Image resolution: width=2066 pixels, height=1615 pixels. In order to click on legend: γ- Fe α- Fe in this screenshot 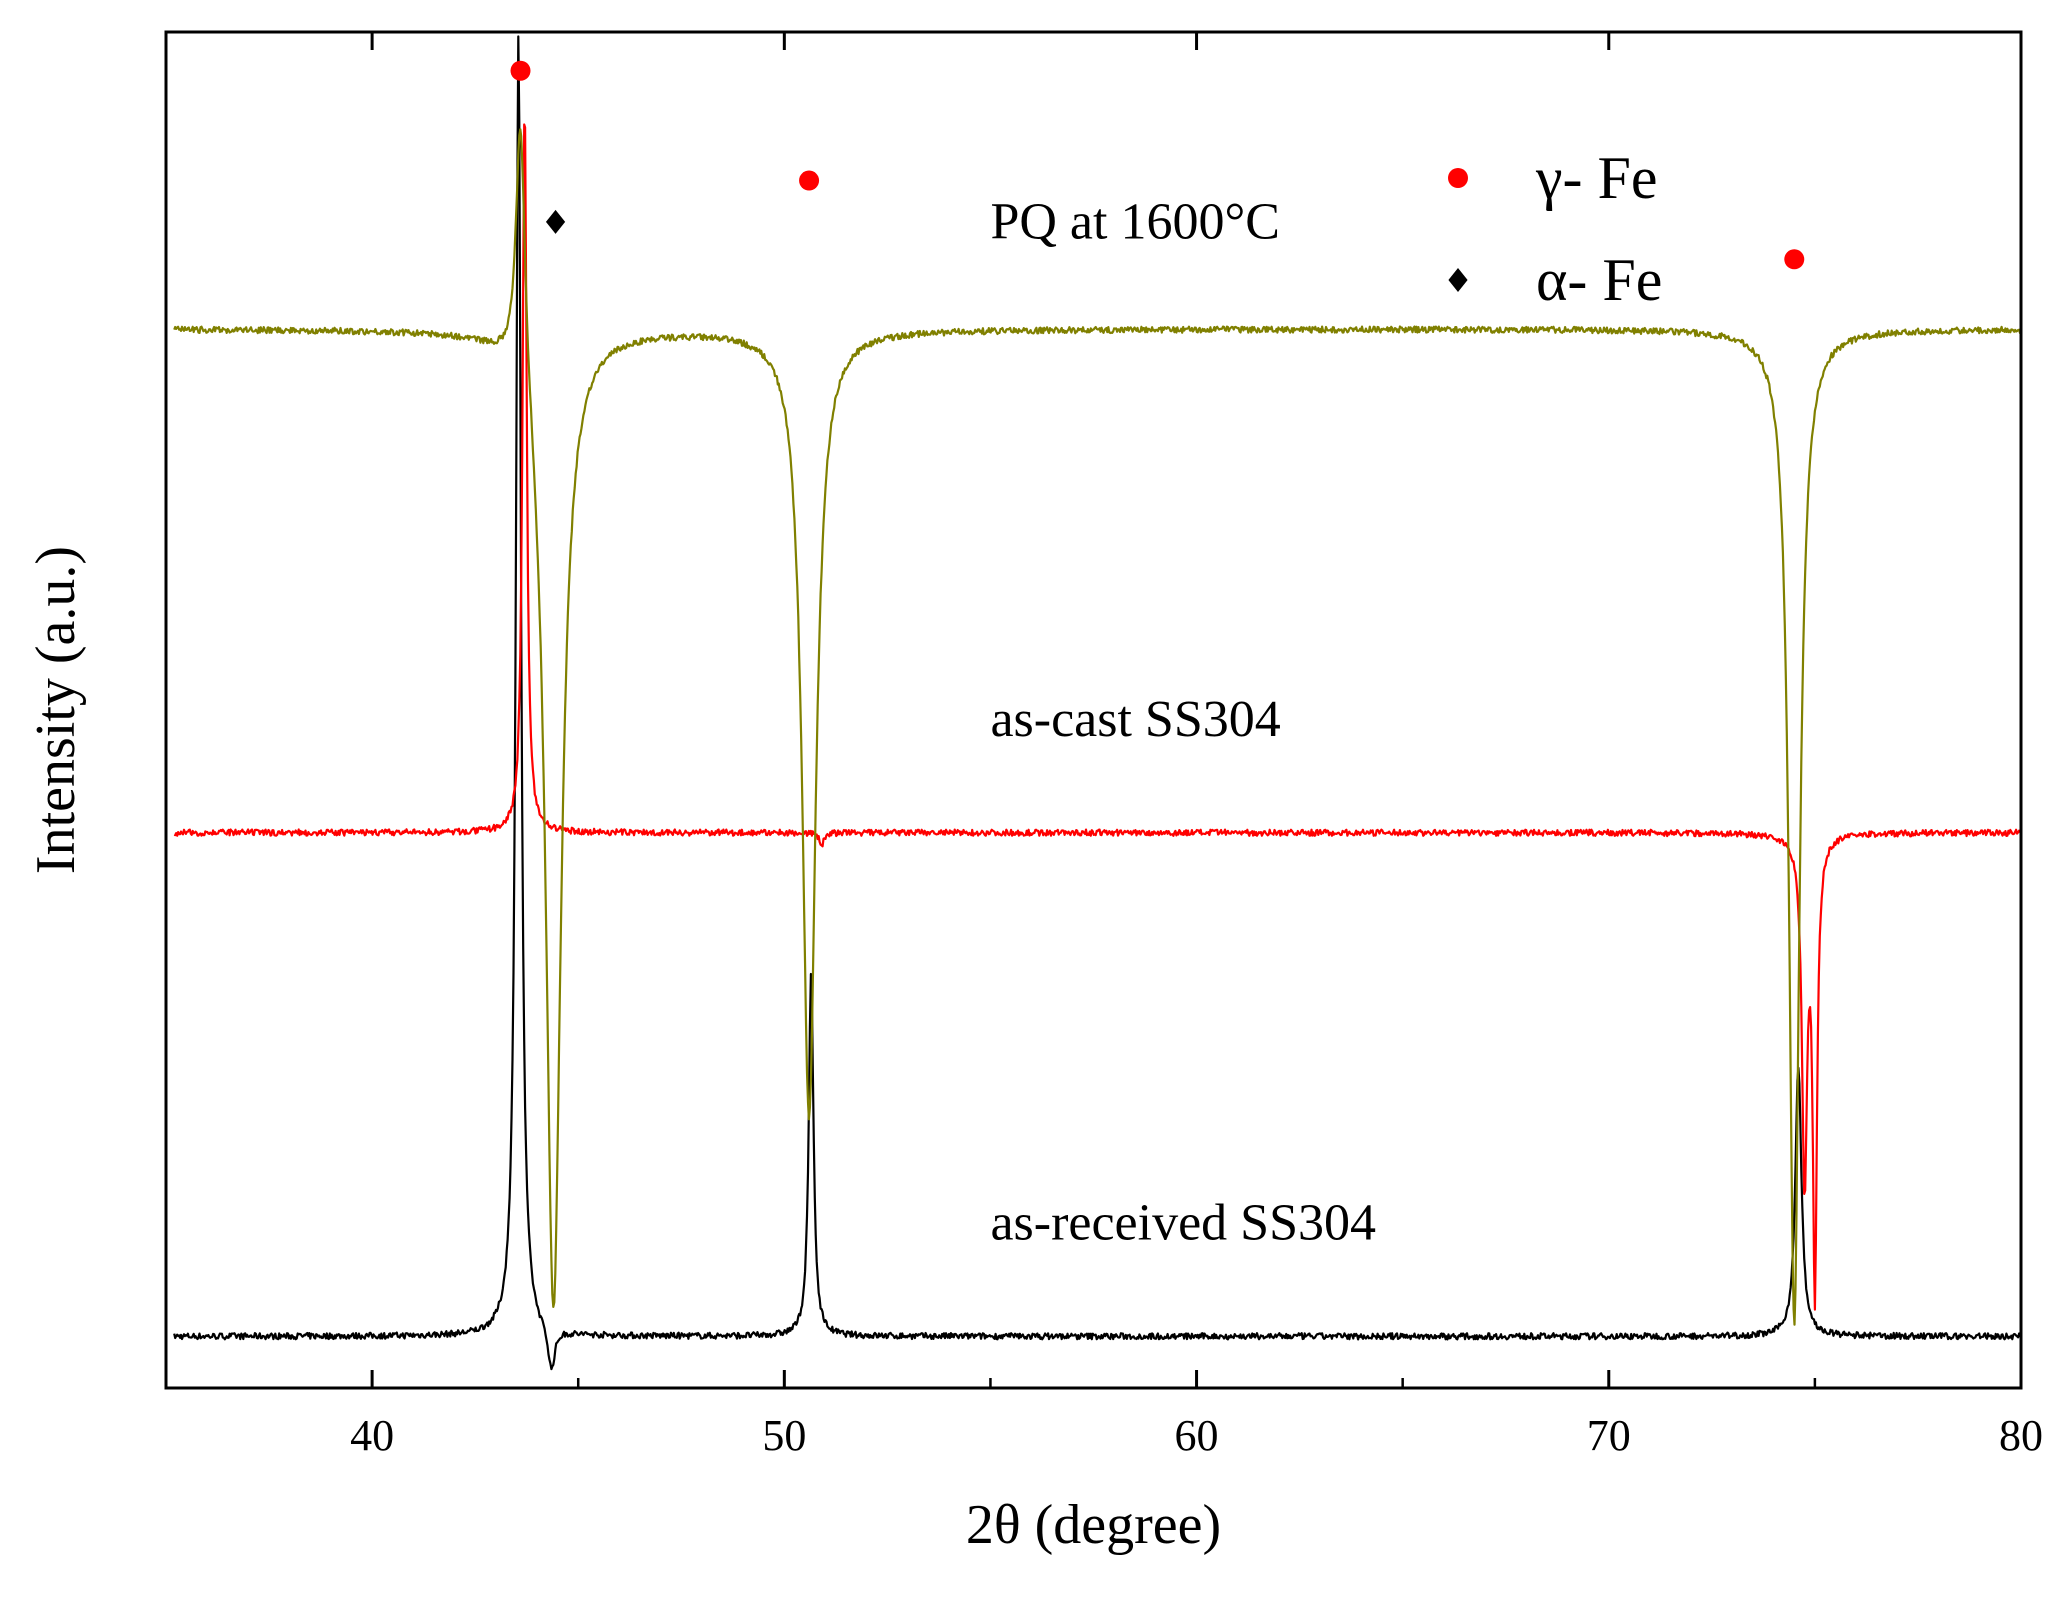, I will do `click(1555, 229)`.